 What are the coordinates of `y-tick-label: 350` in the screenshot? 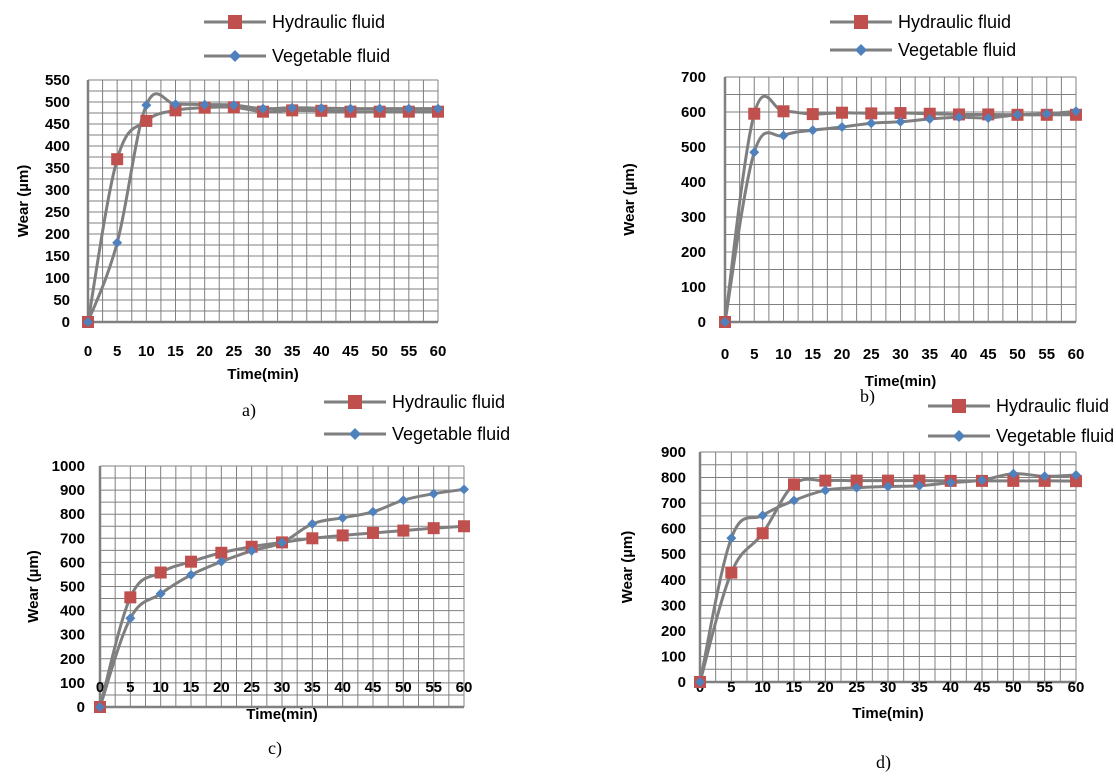 It's located at (57, 168).